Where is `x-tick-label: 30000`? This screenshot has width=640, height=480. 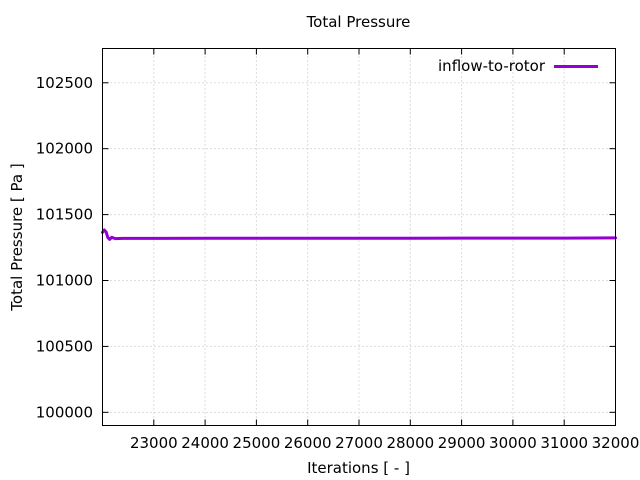
x-tick-label: 30000 is located at coordinates (513, 443).